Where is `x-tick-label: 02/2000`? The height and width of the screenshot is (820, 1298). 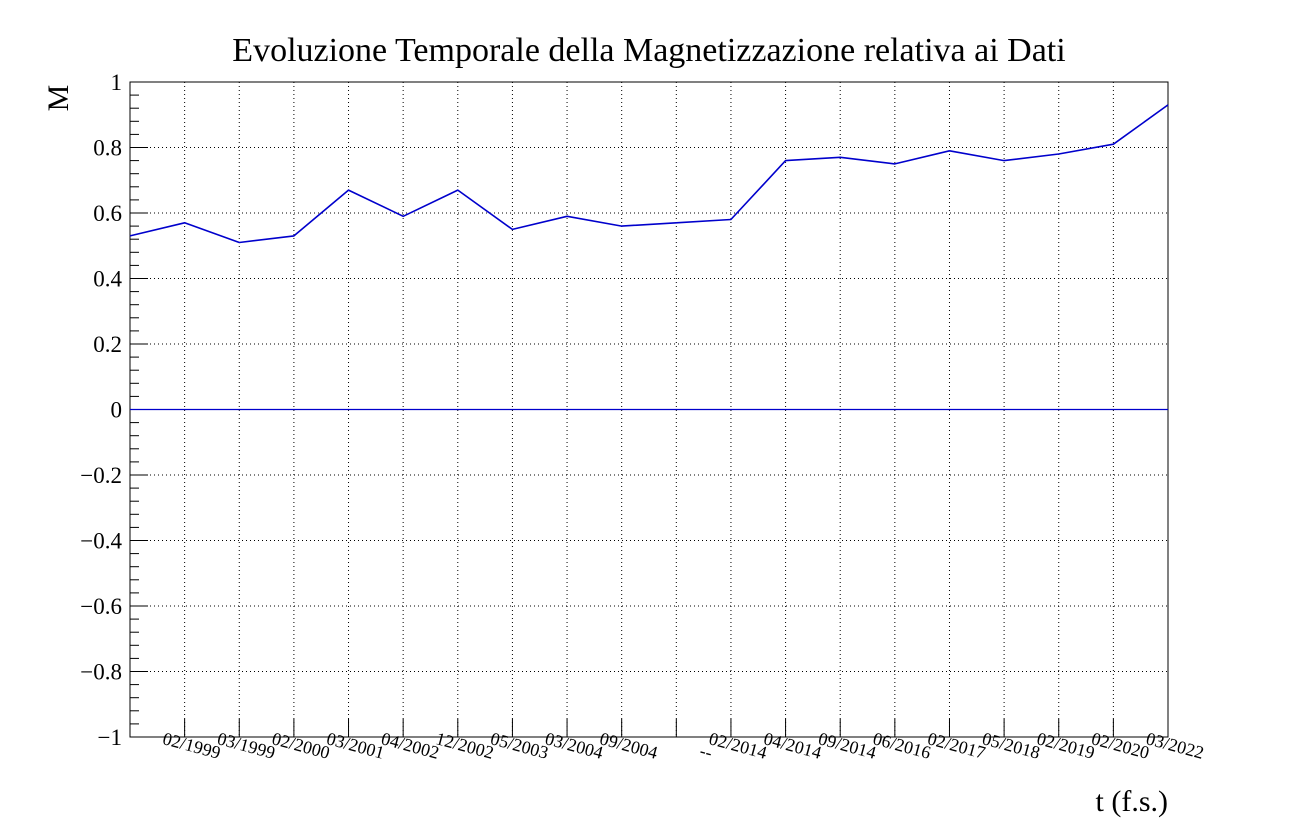 x-tick-label: 02/2000 is located at coordinates (301, 745).